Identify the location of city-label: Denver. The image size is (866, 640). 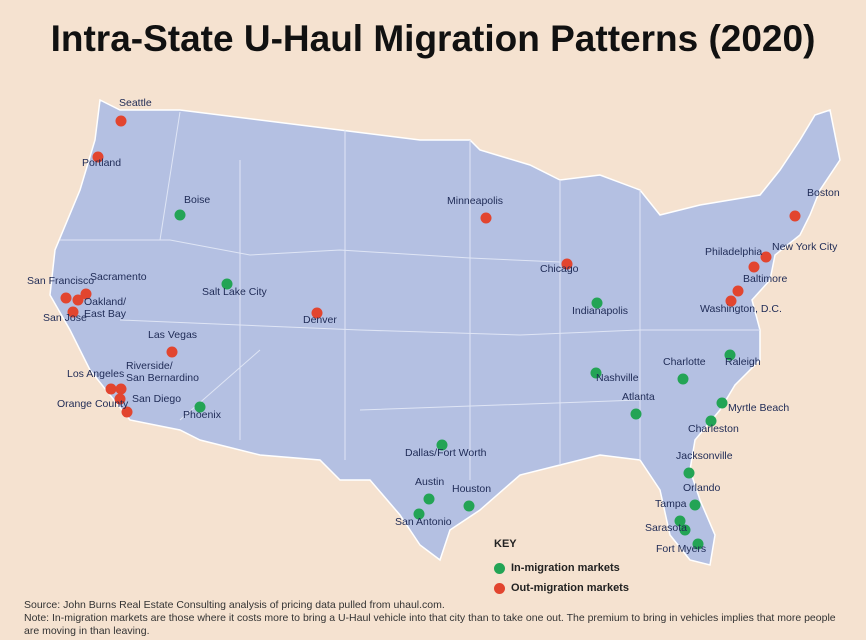
(320, 320).